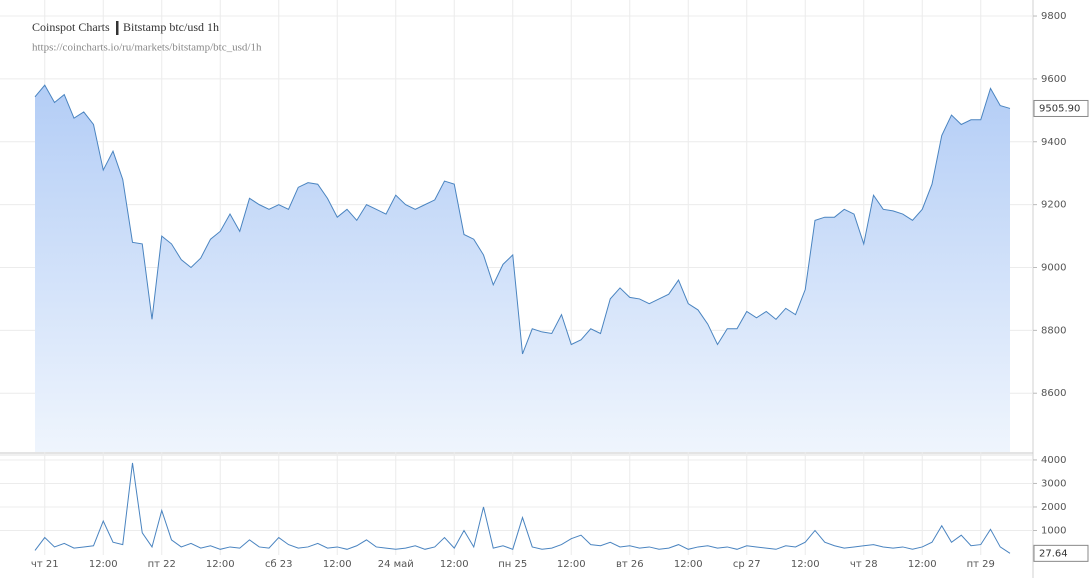  I want to click on y-tick-label: 8600, so click(1053, 393).